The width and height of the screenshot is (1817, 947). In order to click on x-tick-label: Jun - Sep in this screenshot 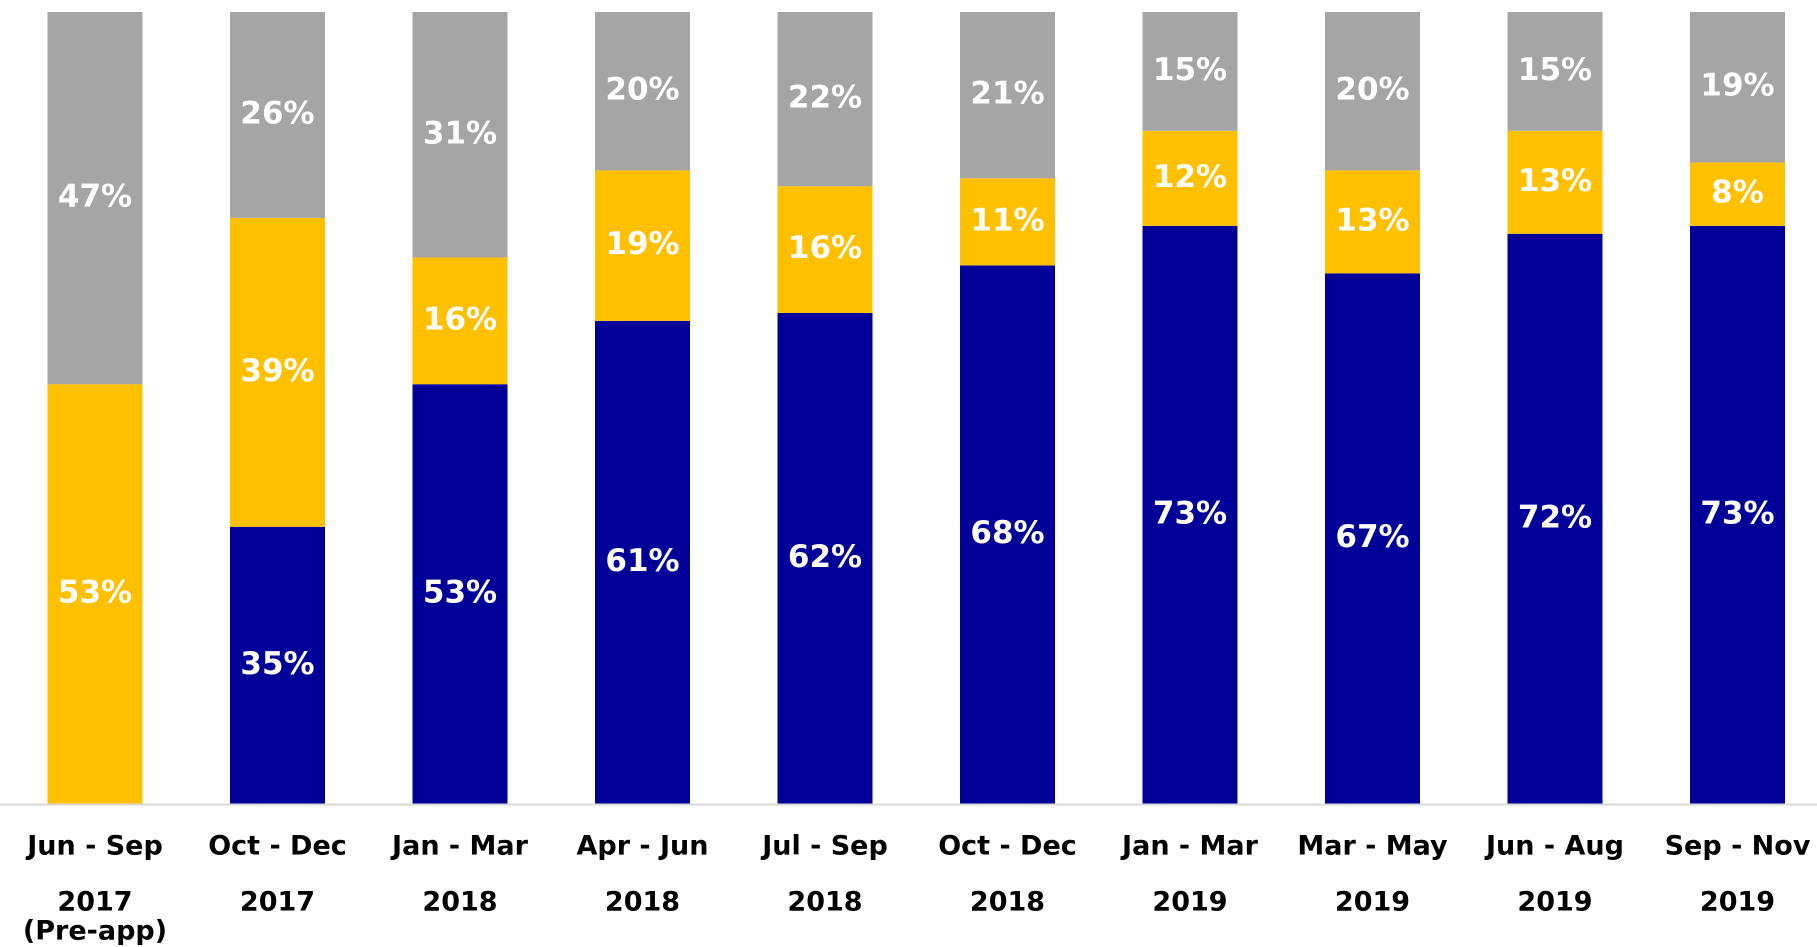, I will do `click(94, 846)`.